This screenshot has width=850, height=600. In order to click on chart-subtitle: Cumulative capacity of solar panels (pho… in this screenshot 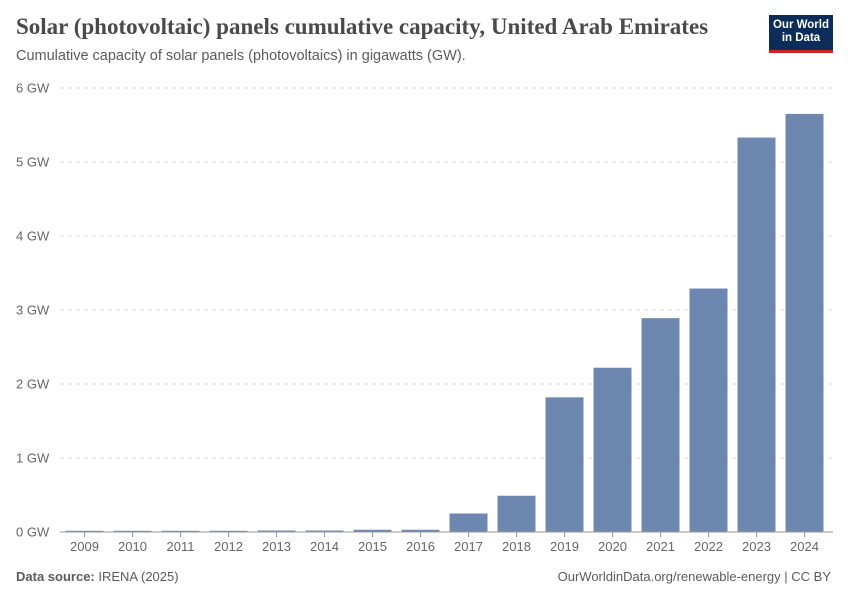, I will do `click(241, 56)`.